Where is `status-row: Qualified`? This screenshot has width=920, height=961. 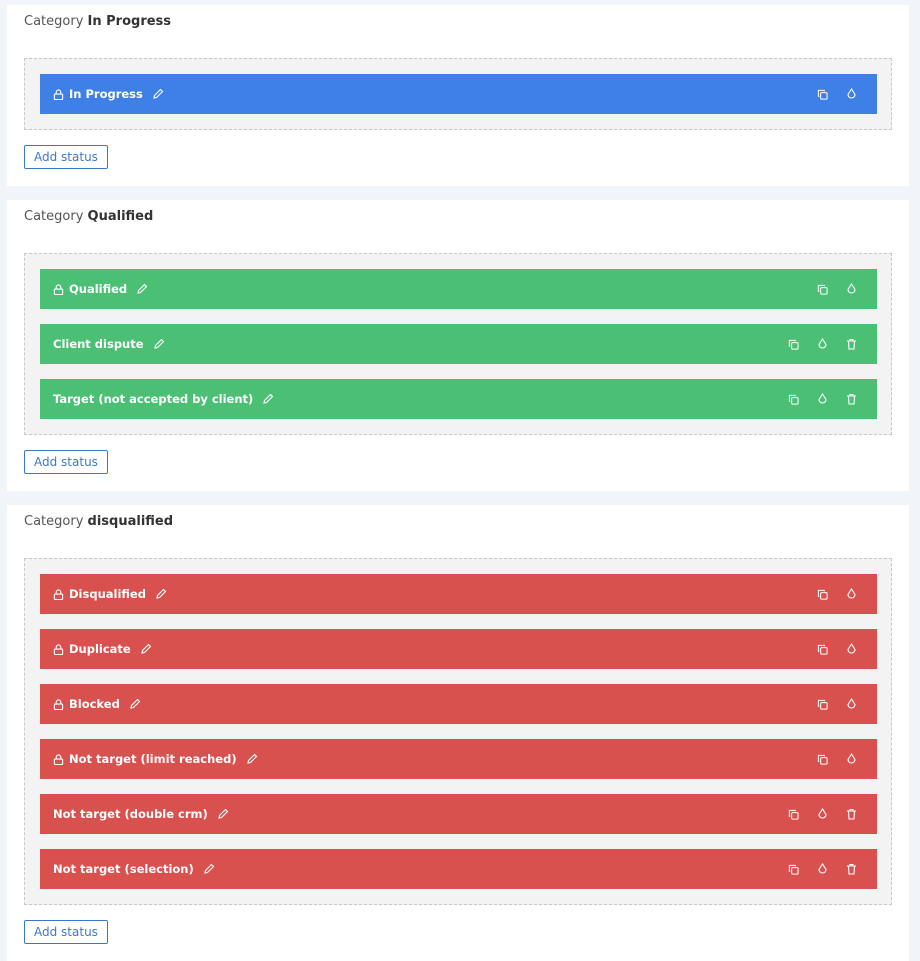
status-row: Qualified is located at coordinates (458, 289).